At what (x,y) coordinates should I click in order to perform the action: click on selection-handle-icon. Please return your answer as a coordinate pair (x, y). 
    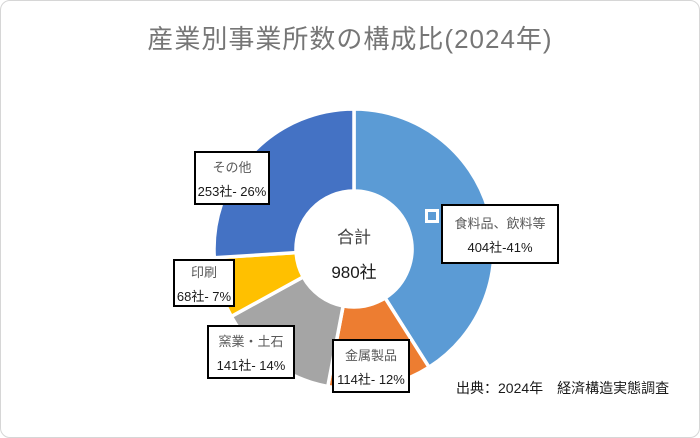
    Looking at the image, I should click on (432, 216).